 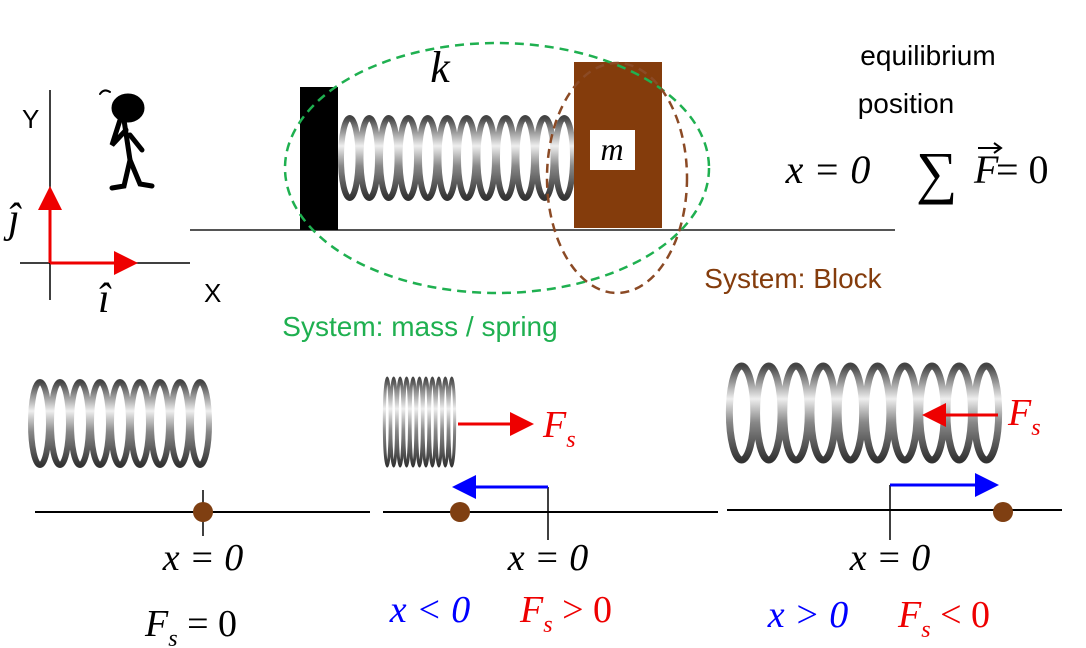 I want to click on sum-symbol: ∑, so click(x=936, y=172).